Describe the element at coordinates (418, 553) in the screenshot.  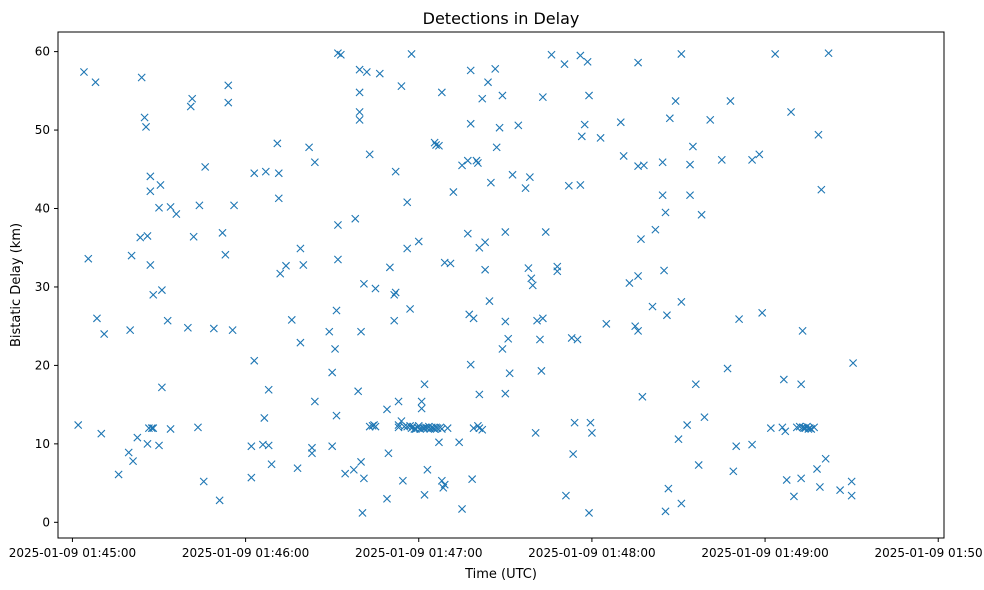
I see `x-tick-label: 2025-01-09 01:47:00` at that location.